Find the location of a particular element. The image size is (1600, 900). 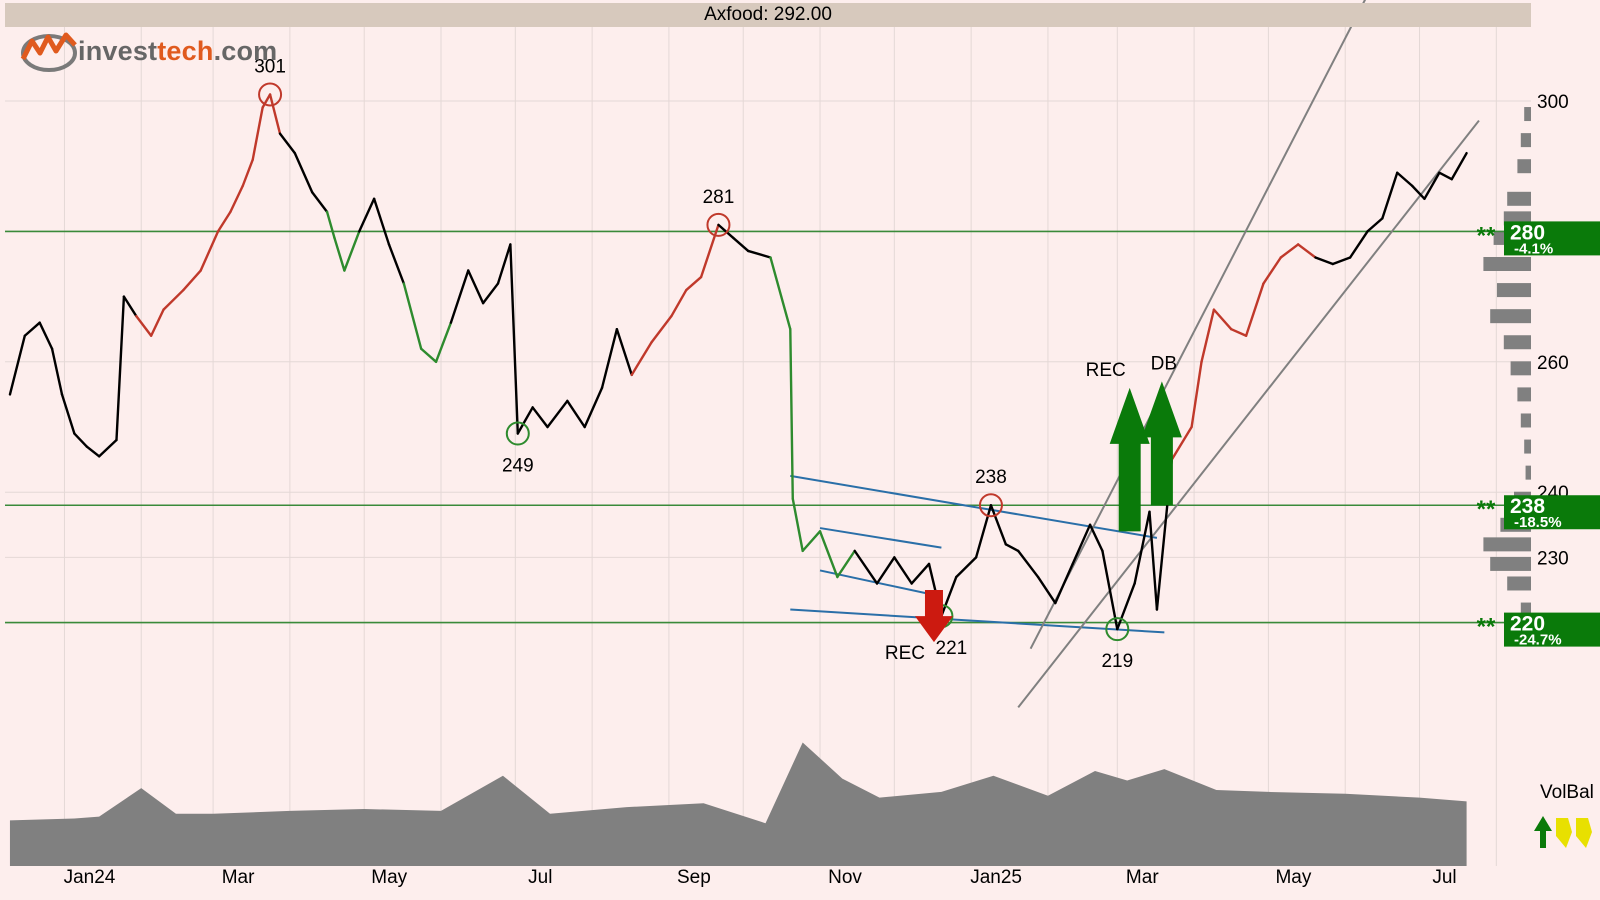

chart-title: Axfood: 292.00 is located at coordinates (768, 15).